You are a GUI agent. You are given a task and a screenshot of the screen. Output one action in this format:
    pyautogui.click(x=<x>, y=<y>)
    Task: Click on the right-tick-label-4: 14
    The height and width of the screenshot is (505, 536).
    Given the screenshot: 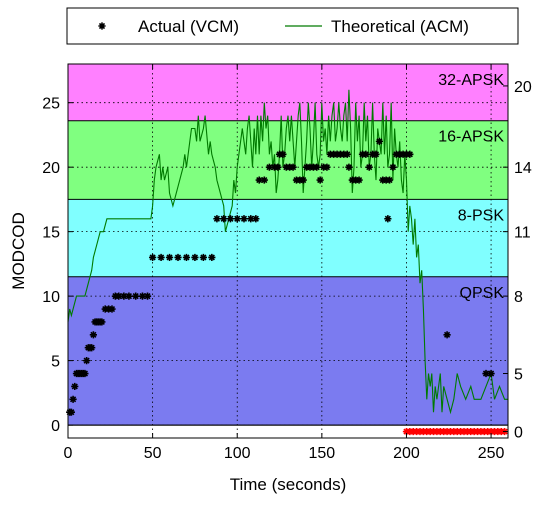 What is the action you would take?
    pyautogui.click(x=523, y=168)
    